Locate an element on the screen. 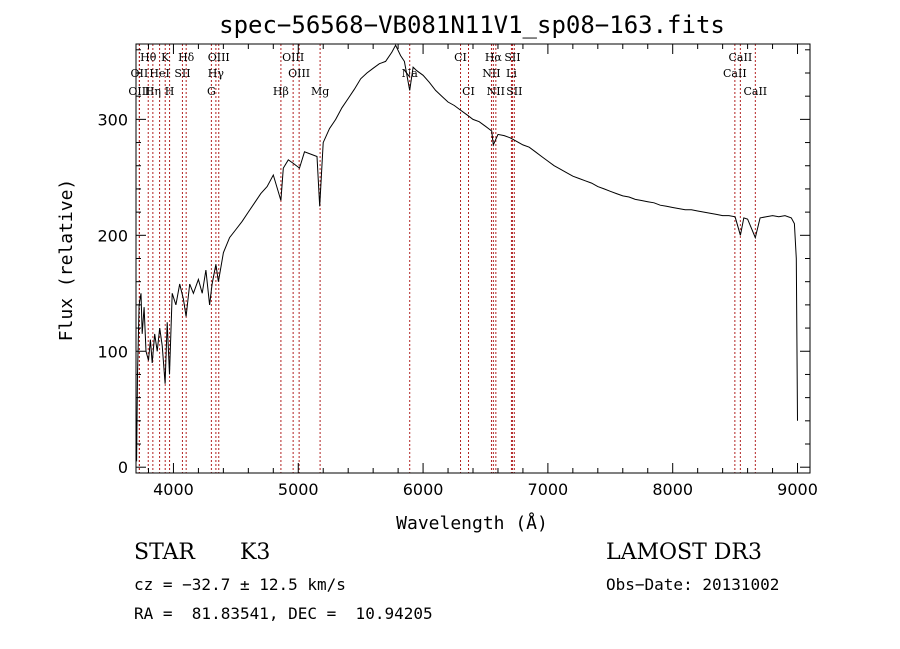 The image size is (900, 649). x-axis-label: Wavelength (Å) is located at coordinates (472, 523).